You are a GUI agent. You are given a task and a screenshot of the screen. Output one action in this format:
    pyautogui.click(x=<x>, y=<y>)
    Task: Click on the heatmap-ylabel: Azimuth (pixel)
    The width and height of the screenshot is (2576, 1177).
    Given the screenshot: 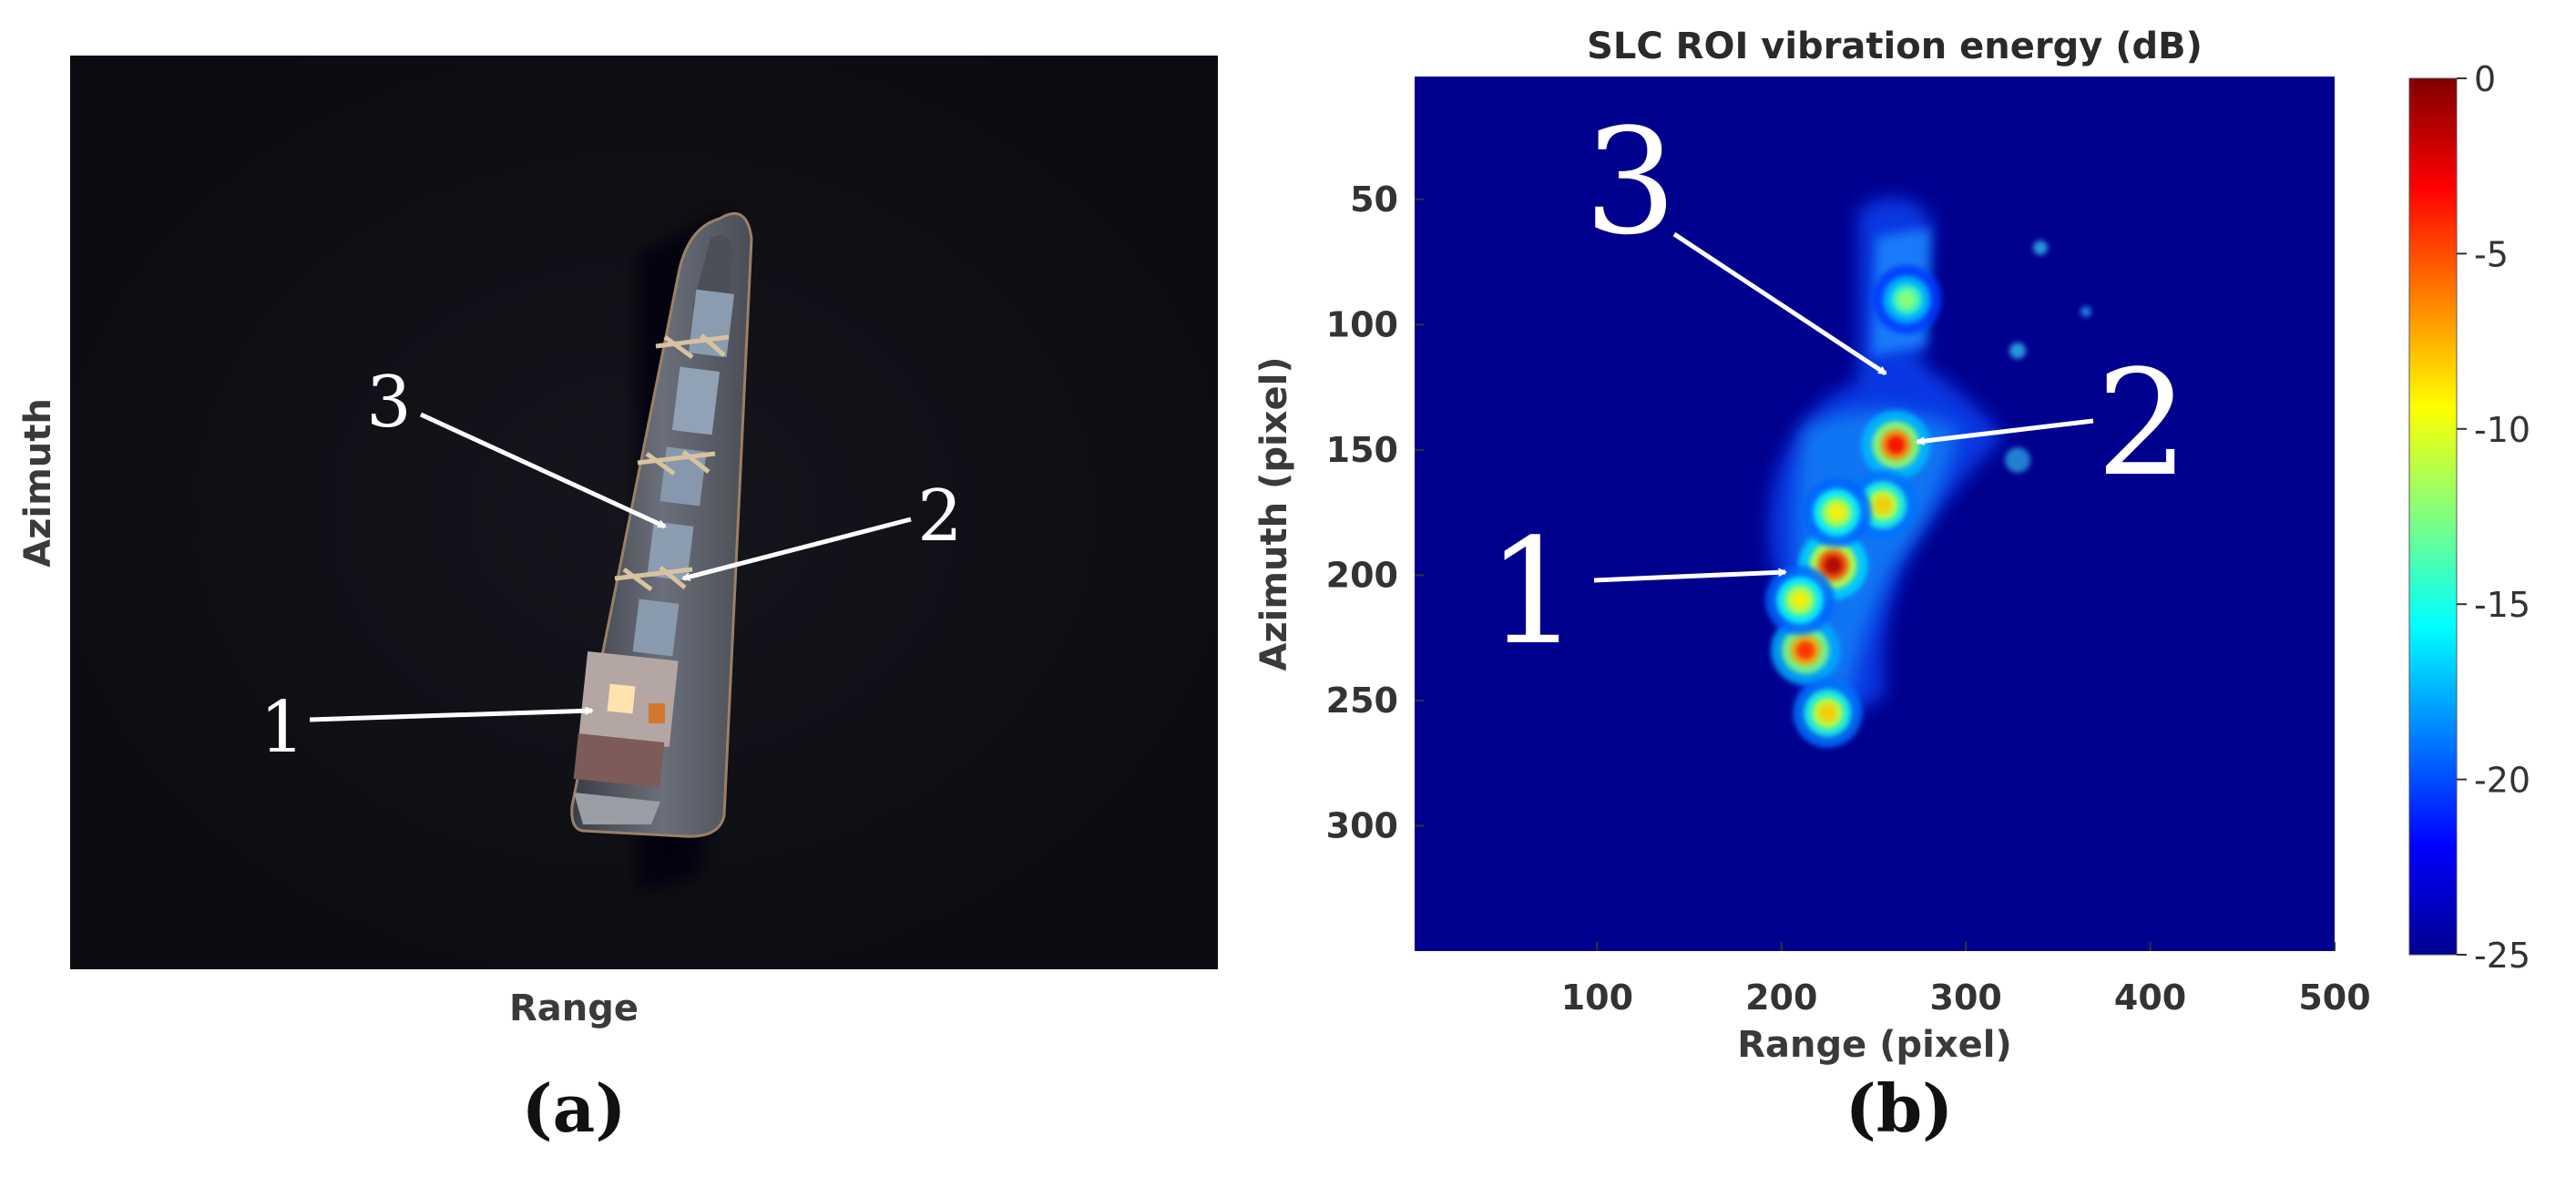 What is the action you would take?
    pyautogui.click(x=1274, y=513)
    